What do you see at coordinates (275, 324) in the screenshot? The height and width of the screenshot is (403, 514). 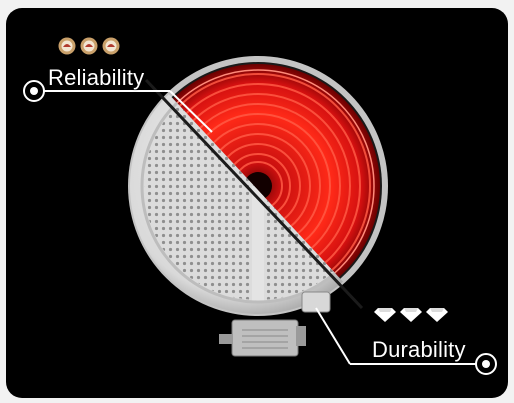 I see `connector-block` at bounding box center [275, 324].